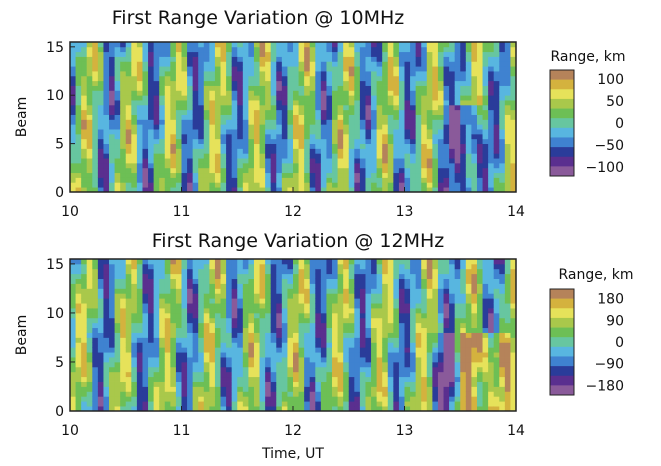  I want to click on y-tick-label: 15, so click(55, 48).